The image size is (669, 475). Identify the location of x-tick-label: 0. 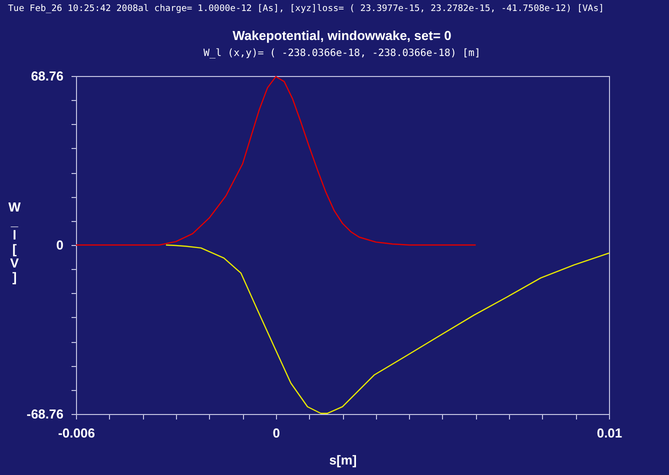
(276, 433).